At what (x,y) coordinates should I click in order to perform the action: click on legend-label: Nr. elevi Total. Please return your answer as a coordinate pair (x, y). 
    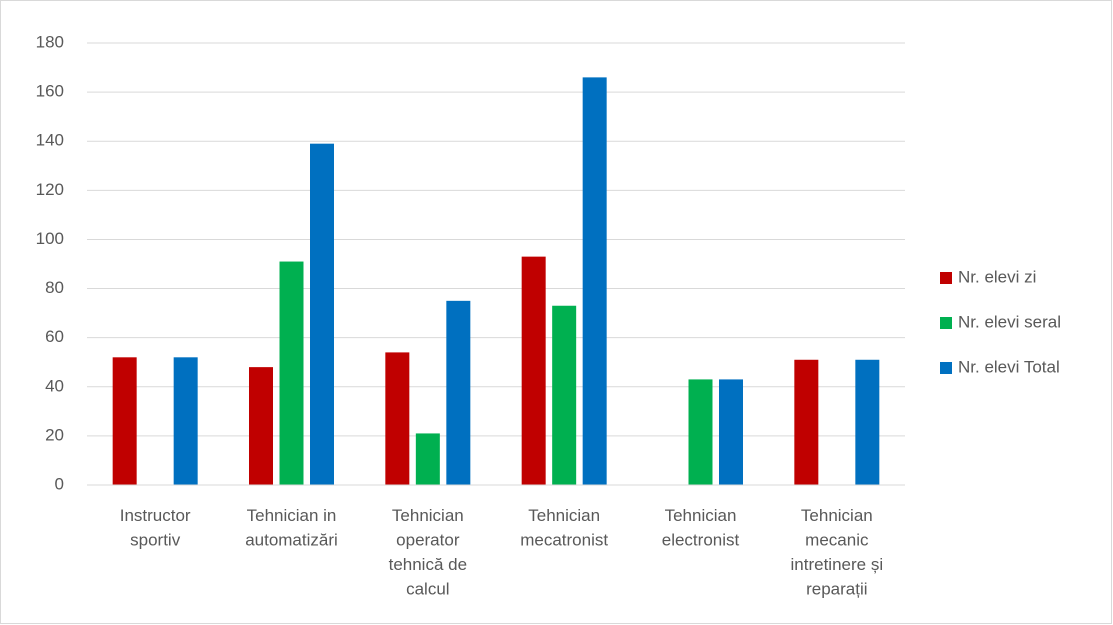
    Looking at the image, I should click on (1009, 366).